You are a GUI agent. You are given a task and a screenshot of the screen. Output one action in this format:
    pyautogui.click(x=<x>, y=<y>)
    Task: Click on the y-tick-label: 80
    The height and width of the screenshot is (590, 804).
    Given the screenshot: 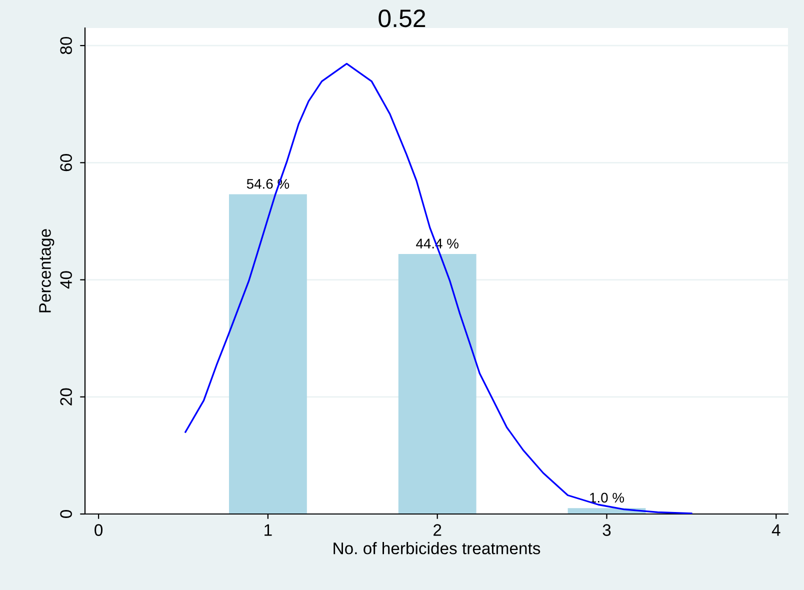 What is the action you would take?
    pyautogui.click(x=66, y=45)
    